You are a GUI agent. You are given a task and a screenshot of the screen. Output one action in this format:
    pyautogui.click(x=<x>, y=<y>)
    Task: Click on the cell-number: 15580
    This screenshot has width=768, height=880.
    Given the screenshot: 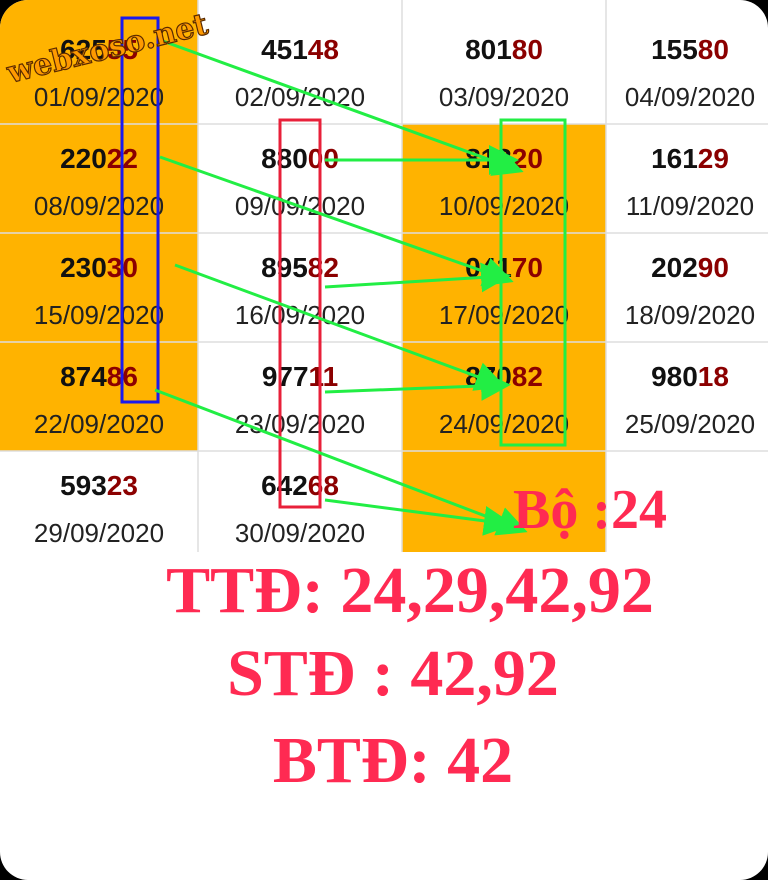 What is the action you would take?
    pyautogui.click(x=690, y=49)
    